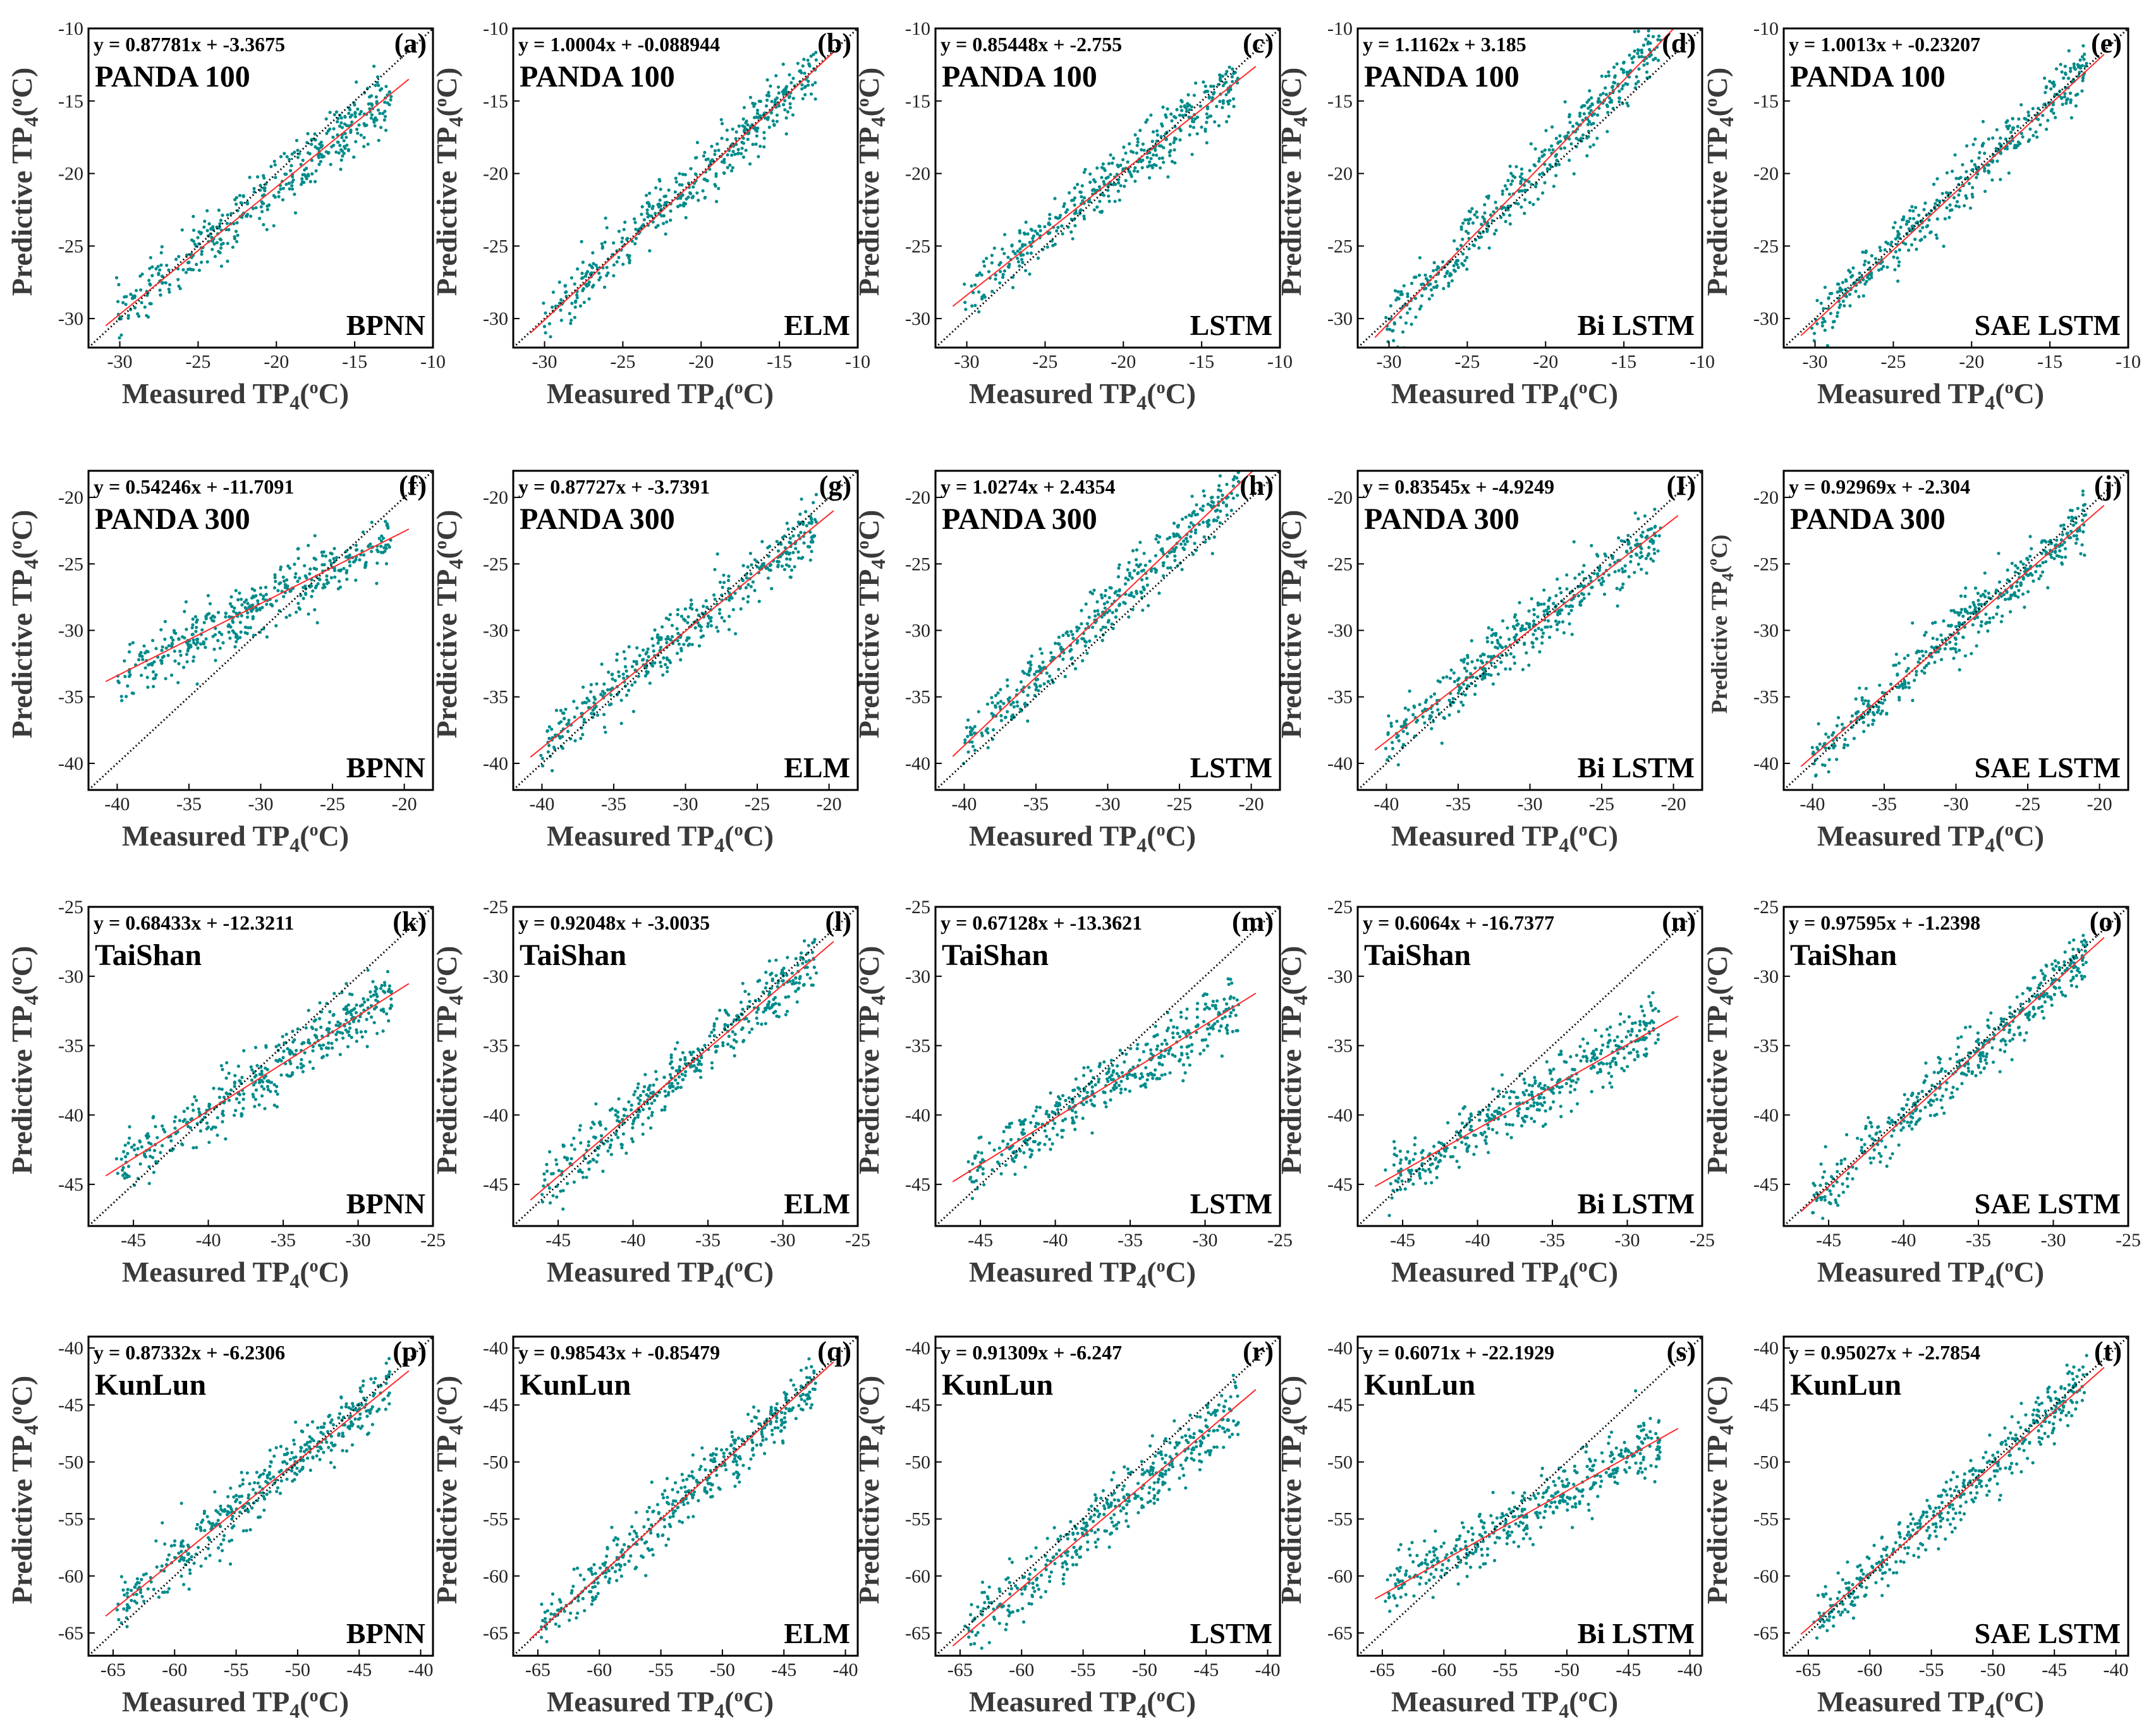 This screenshot has height=1736, width=2144. I want to click on identity-line, so click(260, 1067).